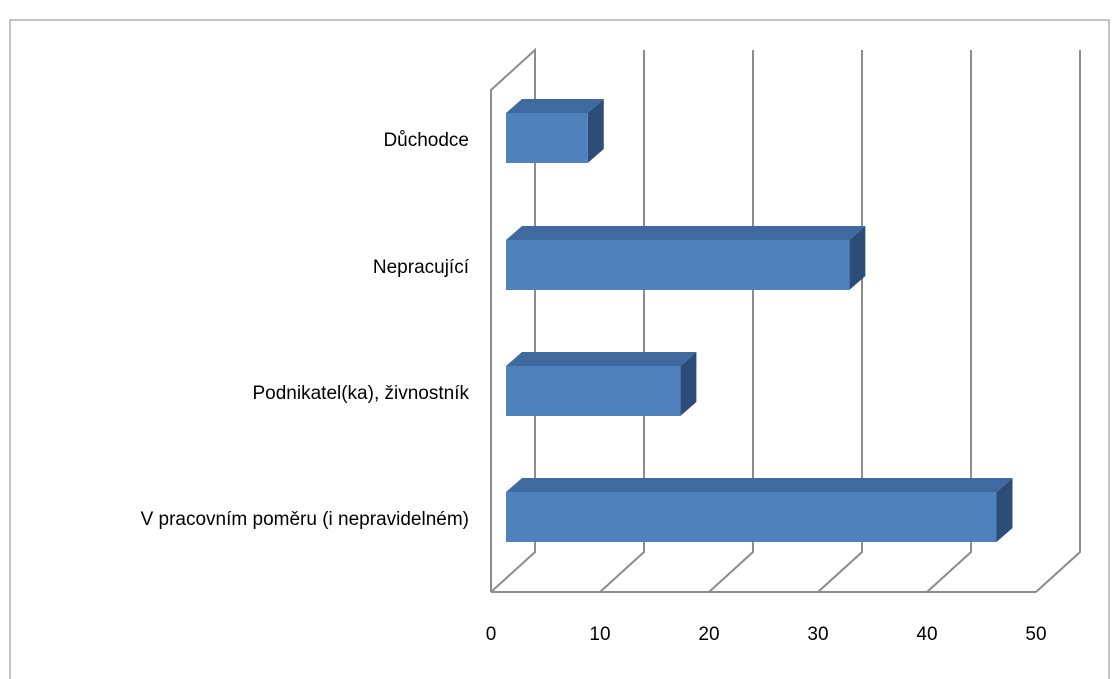  I want to click on y-tick-label: Nepracující, so click(421, 267).